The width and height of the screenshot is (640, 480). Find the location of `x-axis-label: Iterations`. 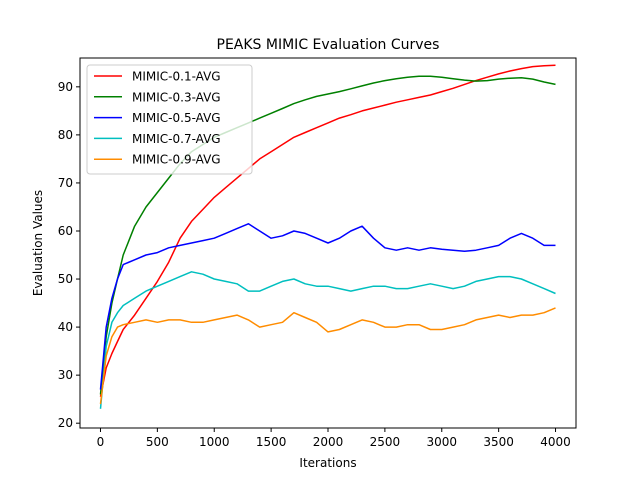

x-axis-label: Iterations is located at coordinates (327, 463).